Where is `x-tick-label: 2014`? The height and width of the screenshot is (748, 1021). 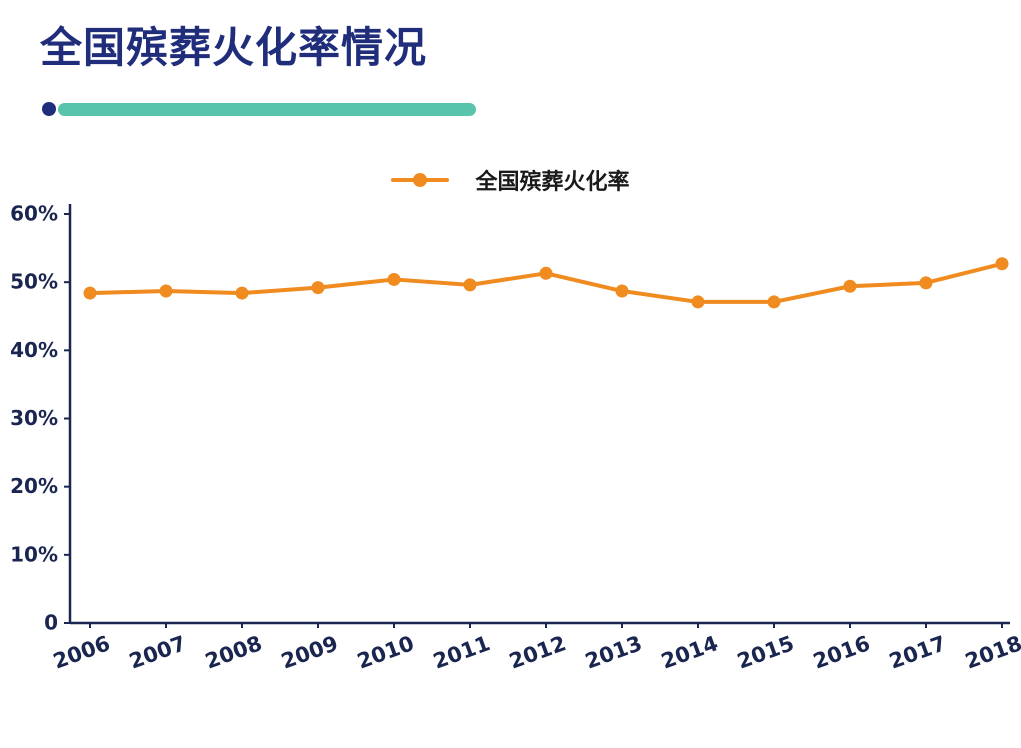
x-tick-label: 2014 is located at coordinates (689, 652).